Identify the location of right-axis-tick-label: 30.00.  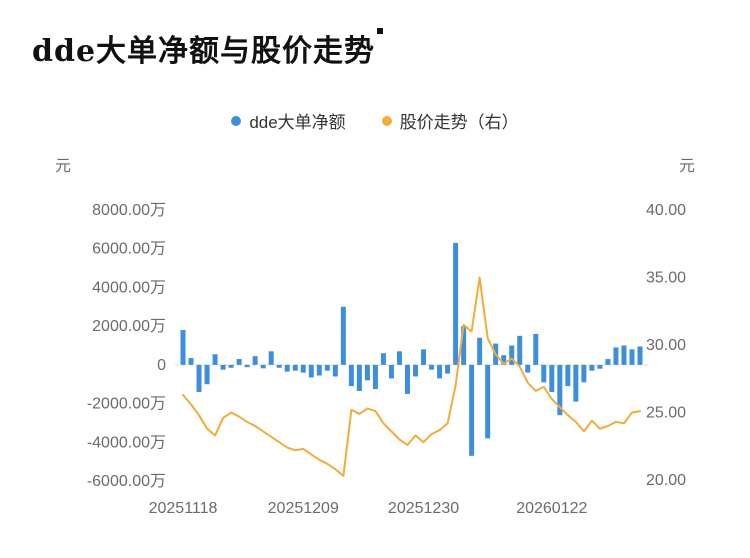
(666, 345).